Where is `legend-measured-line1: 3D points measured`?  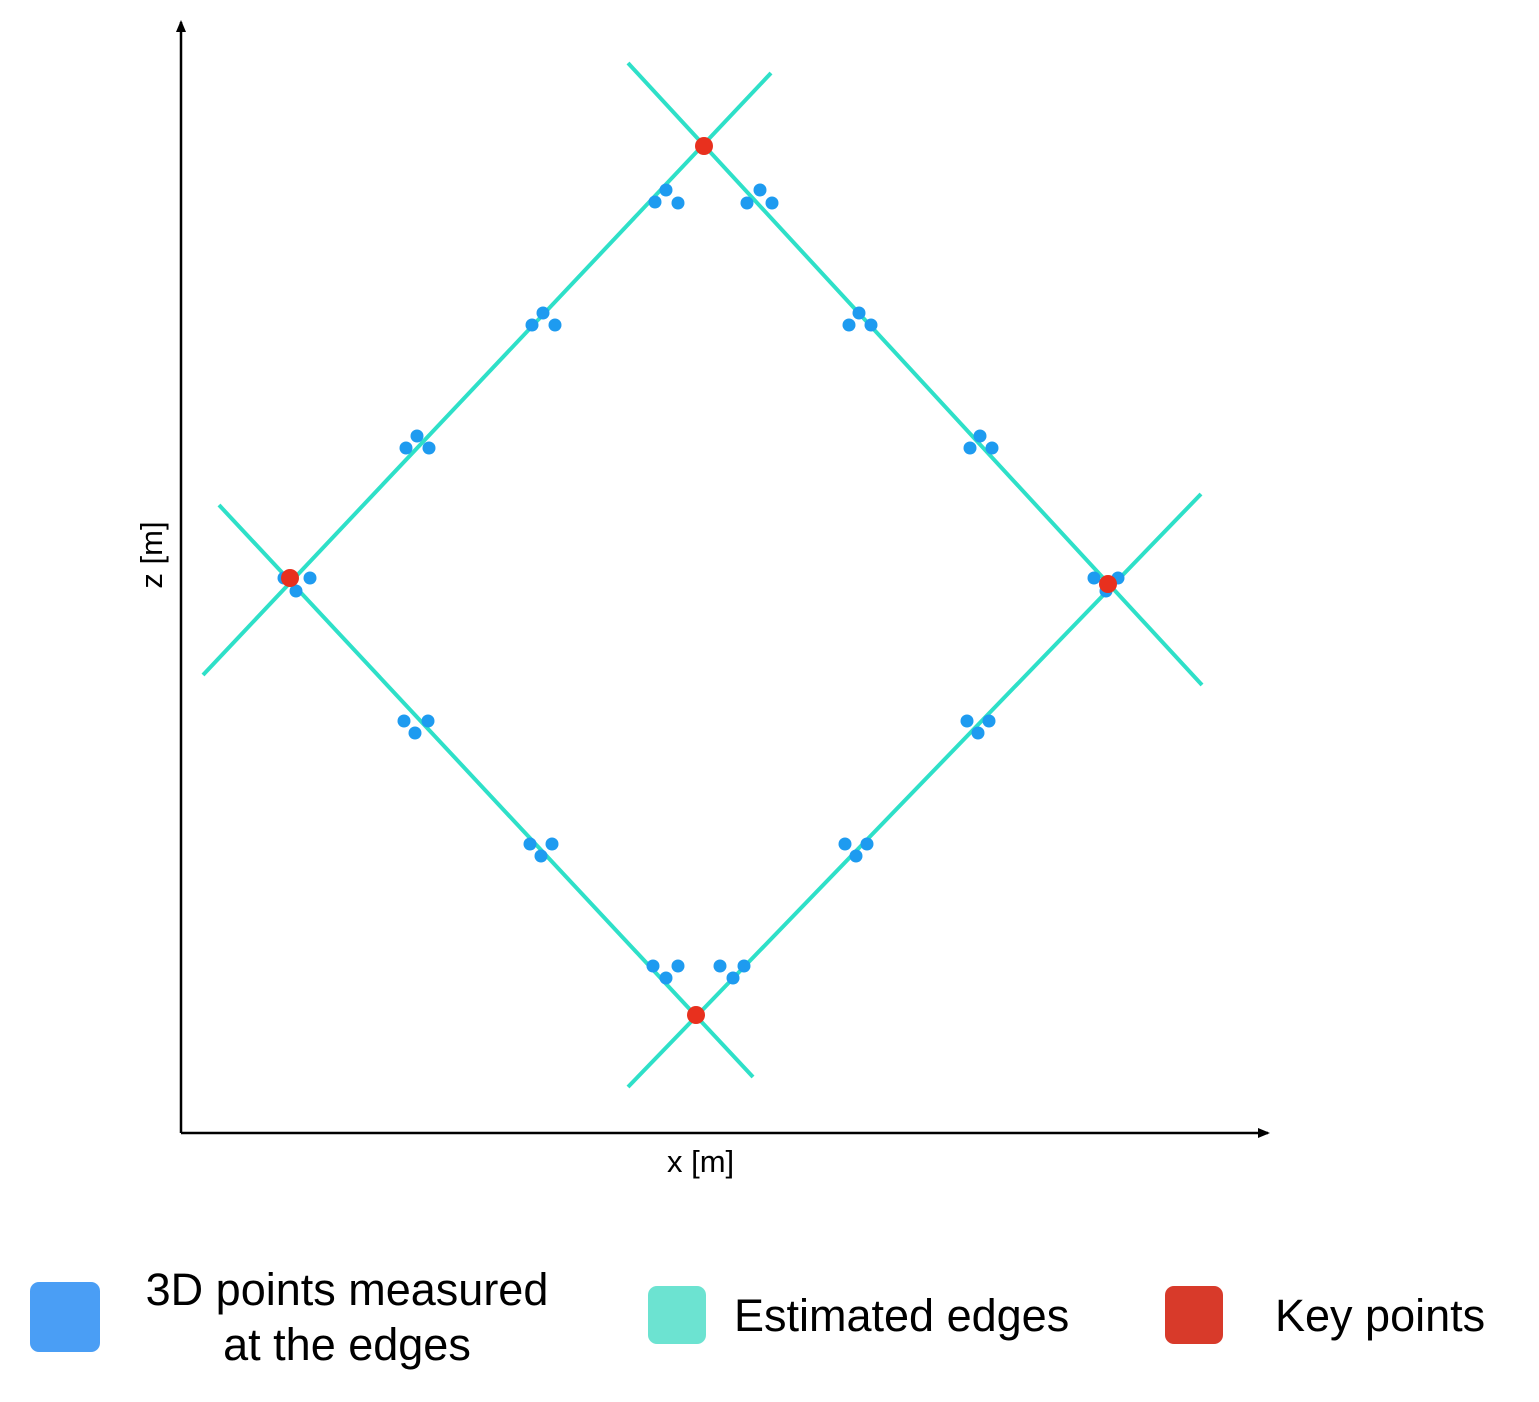
legend-measured-line1: 3D points measured is located at coordinates (347, 1289).